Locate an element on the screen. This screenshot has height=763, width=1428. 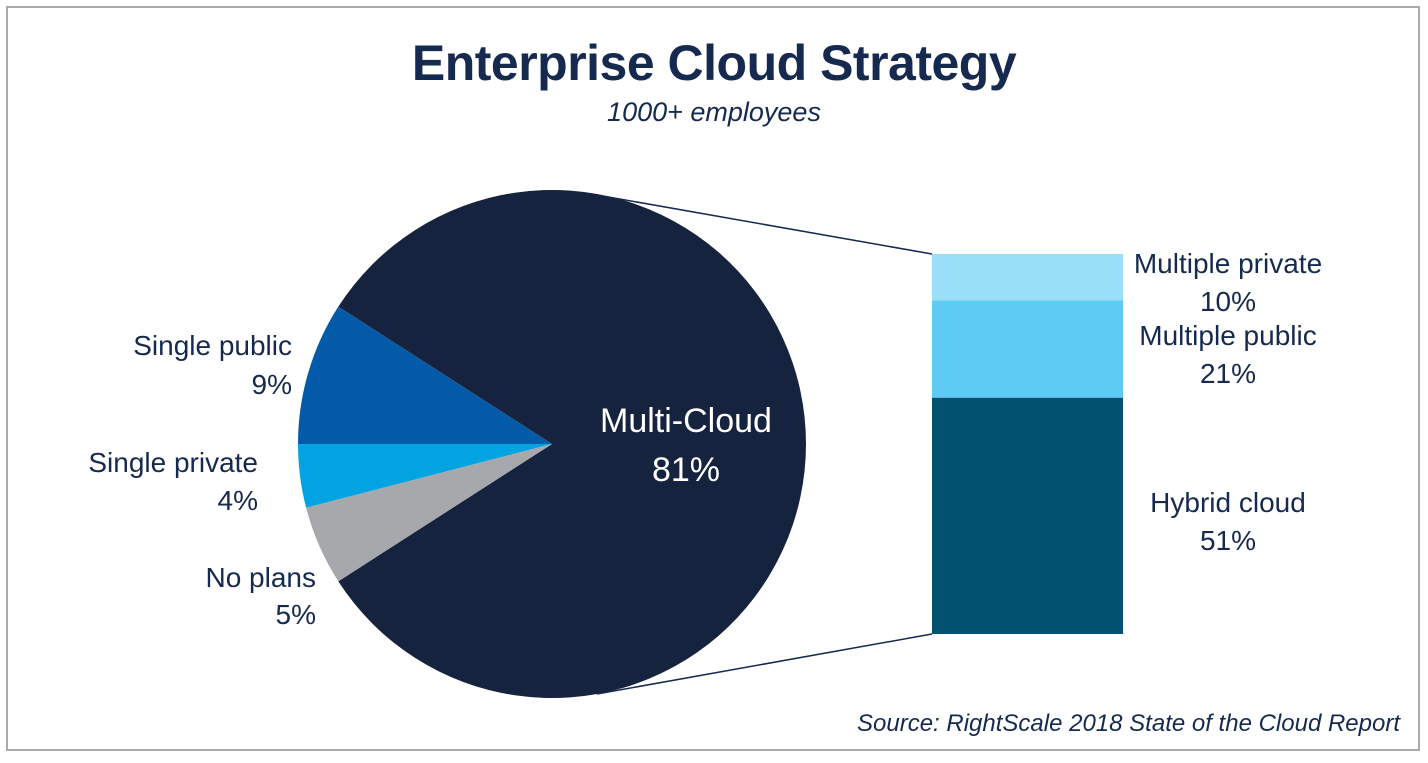
segment-value-multiple-private: 10% is located at coordinates (1228, 301).